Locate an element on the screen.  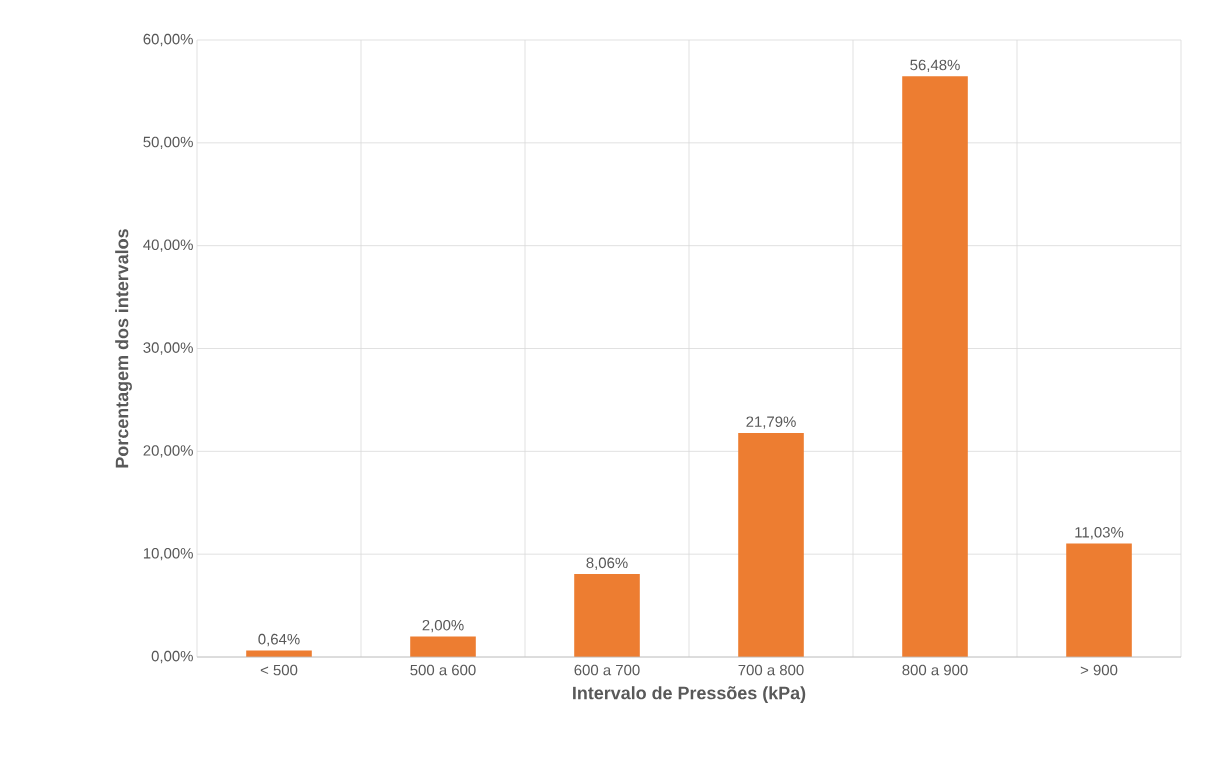
y-tick-label: 0,00% is located at coordinates (172, 657).